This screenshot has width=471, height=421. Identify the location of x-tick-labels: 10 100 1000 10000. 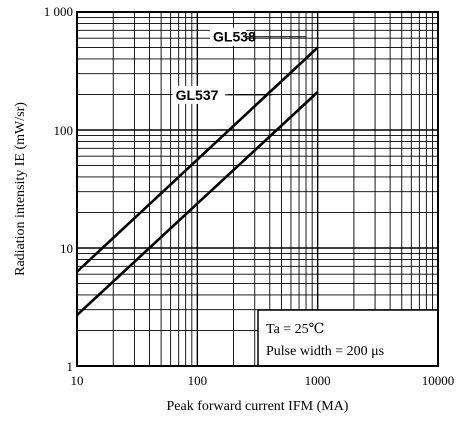
(263, 380).